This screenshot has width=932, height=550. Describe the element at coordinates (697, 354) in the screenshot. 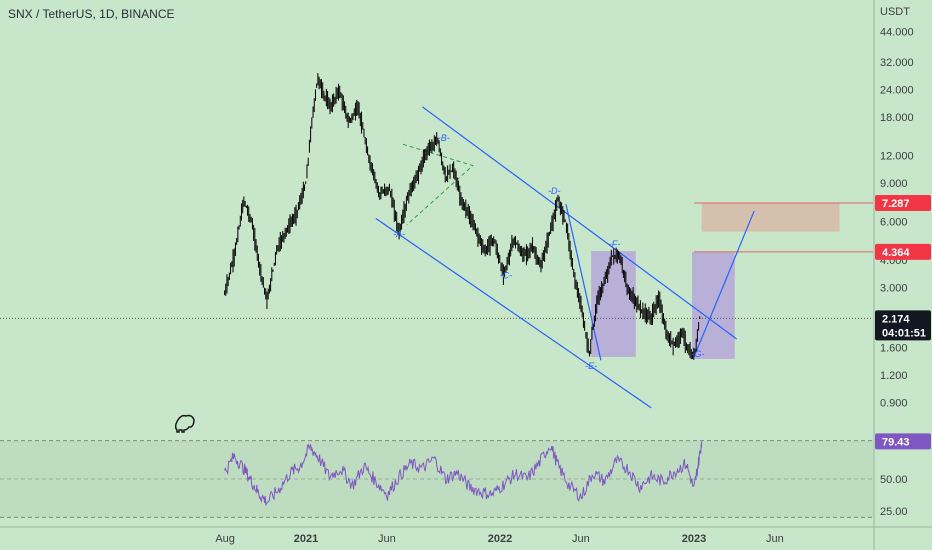

I see `wave-label: -G-` at that location.